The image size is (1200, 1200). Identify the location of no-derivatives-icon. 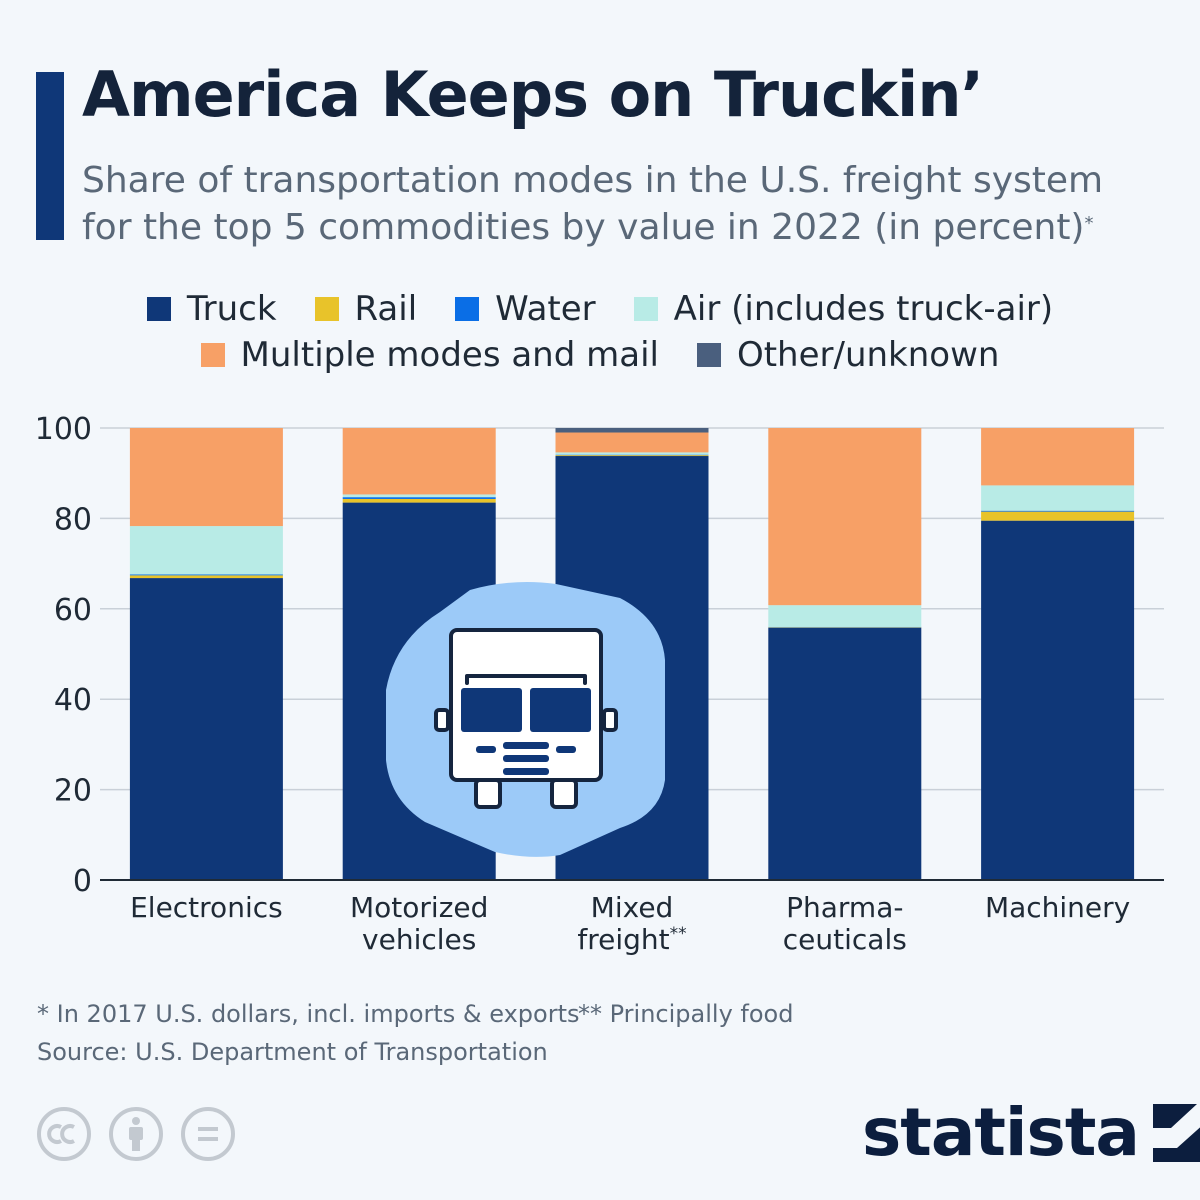
(208, 1134).